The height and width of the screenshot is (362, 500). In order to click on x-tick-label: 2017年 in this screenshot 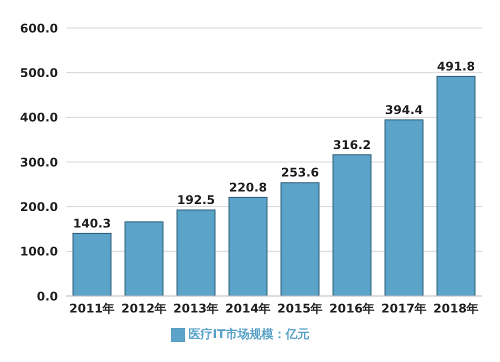, I will do `click(404, 309)`.